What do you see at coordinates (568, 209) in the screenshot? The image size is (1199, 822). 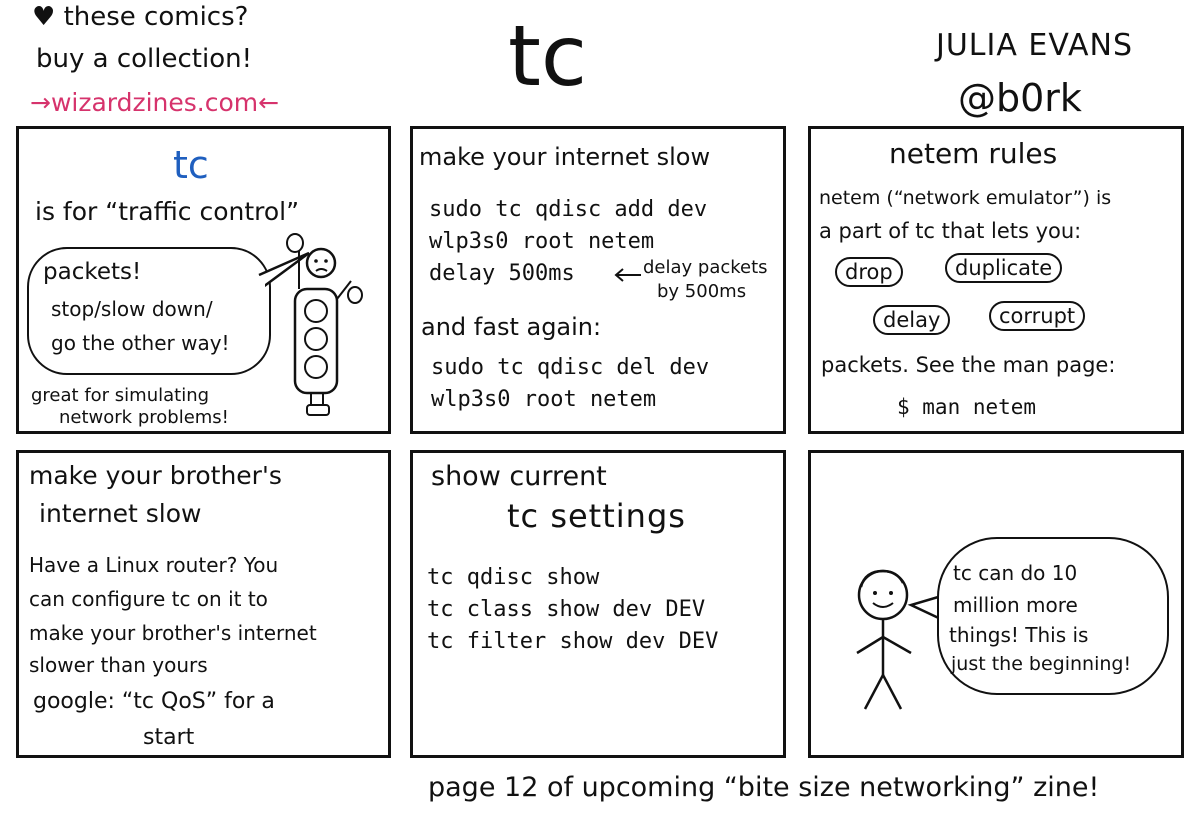 I see `command-1-line-1: sudo tc qdisc add dev` at bounding box center [568, 209].